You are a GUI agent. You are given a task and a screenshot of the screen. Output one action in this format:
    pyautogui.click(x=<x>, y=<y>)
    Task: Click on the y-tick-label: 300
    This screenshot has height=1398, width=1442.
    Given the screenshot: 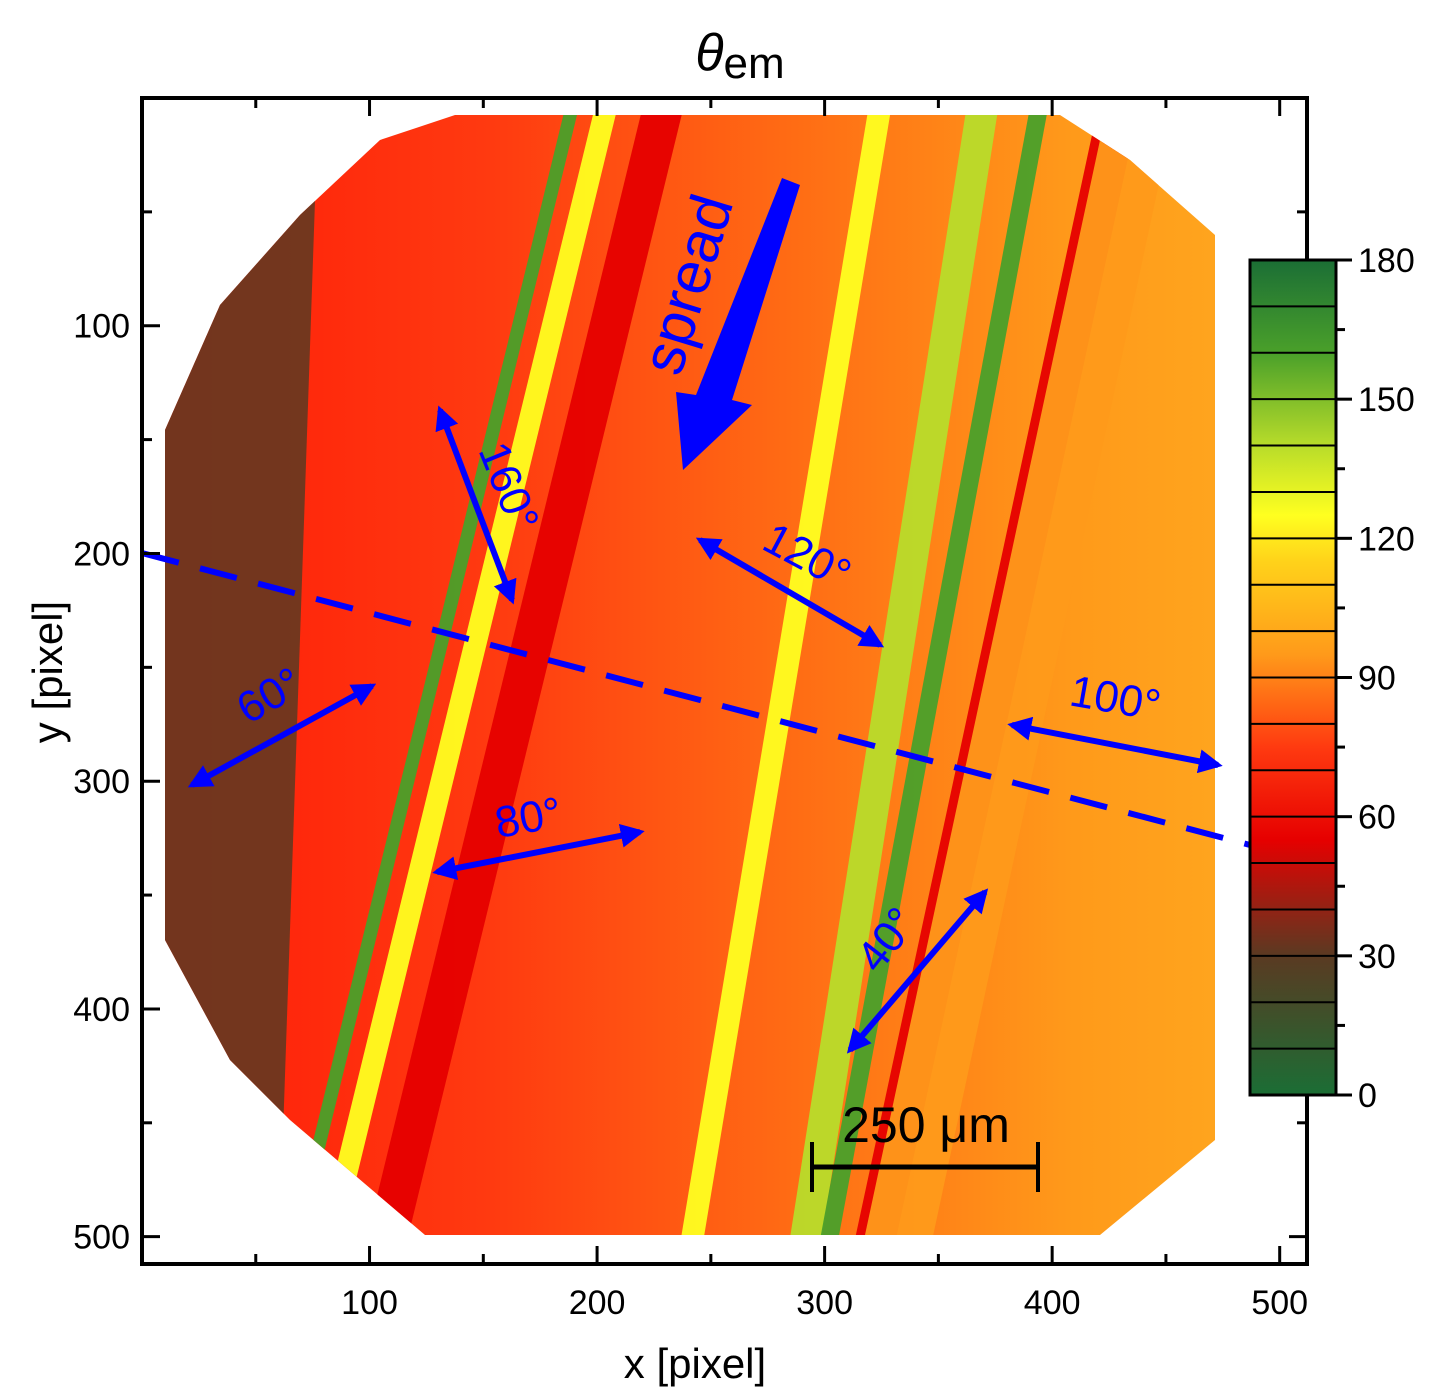 What is the action you would take?
    pyautogui.click(x=101, y=782)
    